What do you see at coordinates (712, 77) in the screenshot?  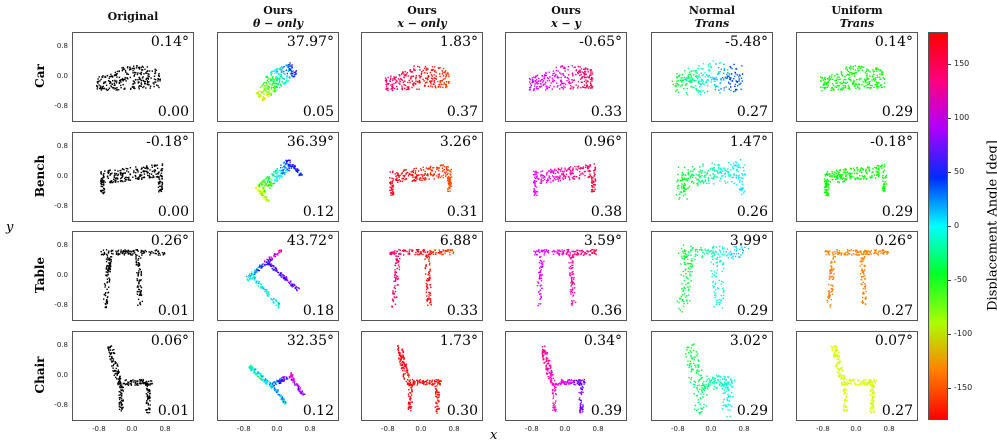 I see `scatter-panel: -5.48° 0.27` at bounding box center [712, 77].